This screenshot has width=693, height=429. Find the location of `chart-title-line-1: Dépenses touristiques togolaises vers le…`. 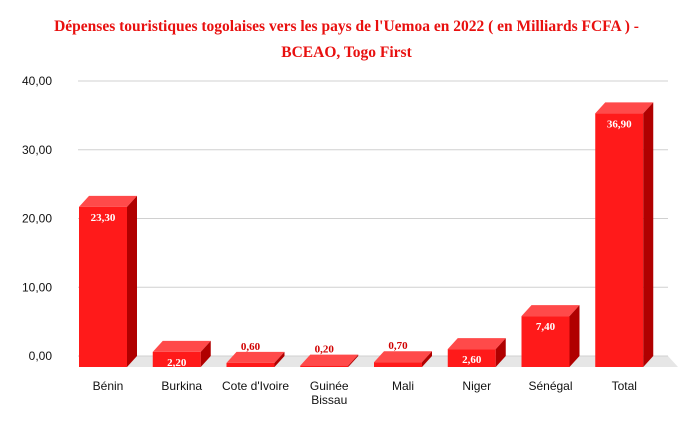

chart-title-line-1: Dépenses touristiques togolaises vers le… is located at coordinates (346, 26).